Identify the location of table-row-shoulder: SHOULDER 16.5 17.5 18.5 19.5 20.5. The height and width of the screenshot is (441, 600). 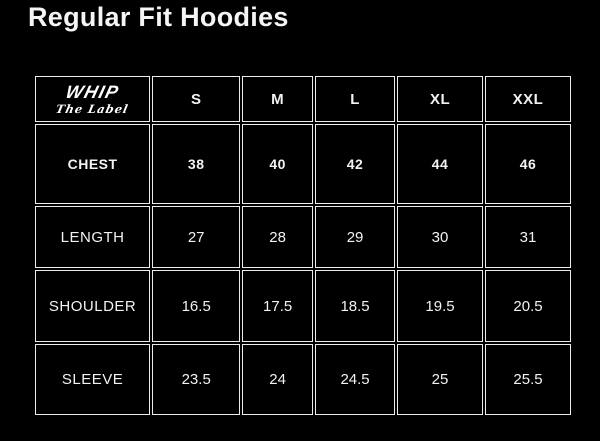
(303, 306).